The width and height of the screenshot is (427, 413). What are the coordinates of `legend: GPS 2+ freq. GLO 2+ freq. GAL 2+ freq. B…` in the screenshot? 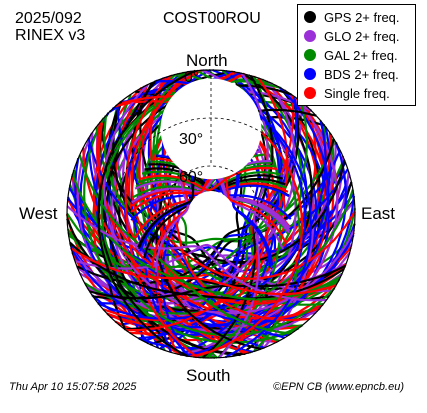 It's located at (356, 55).